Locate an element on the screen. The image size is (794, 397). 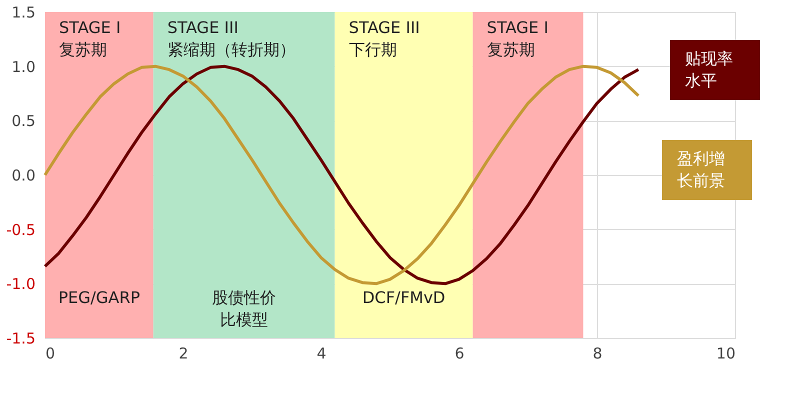
y-tick-label: -0.5 is located at coordinates (21, 229).